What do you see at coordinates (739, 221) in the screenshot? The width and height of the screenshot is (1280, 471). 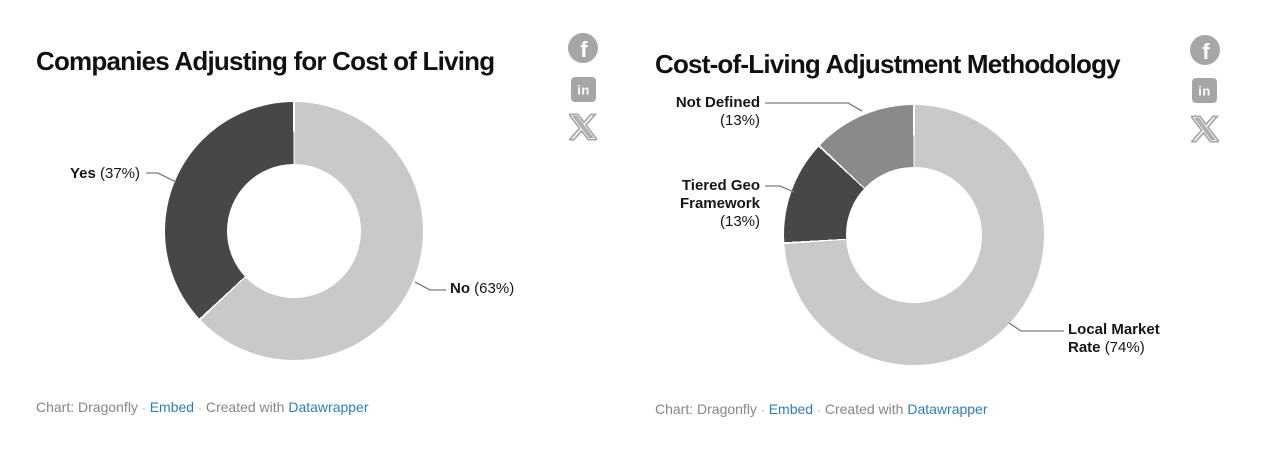 I see `slice-label-tiered-geo-pct: (13%)` at bounding box center [739, 221].